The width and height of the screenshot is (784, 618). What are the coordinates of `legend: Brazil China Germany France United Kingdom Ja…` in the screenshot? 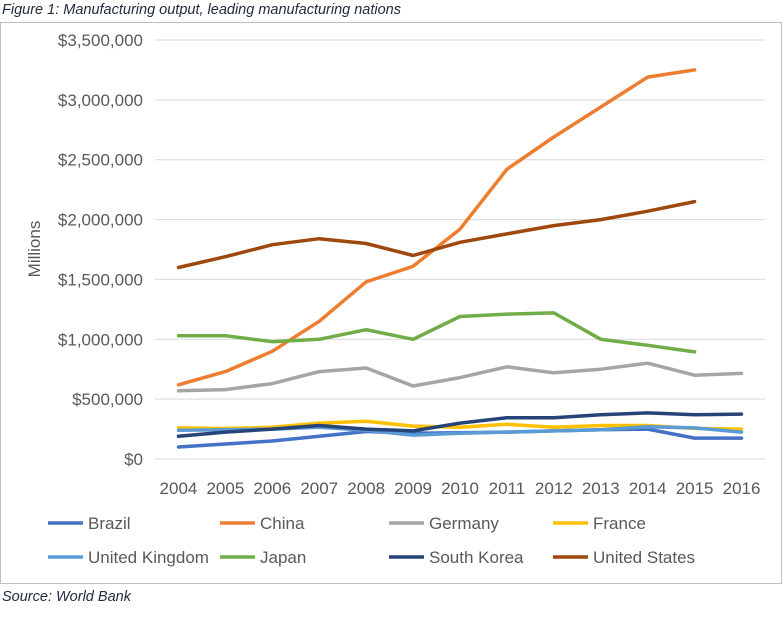 It's located at (371, 540).